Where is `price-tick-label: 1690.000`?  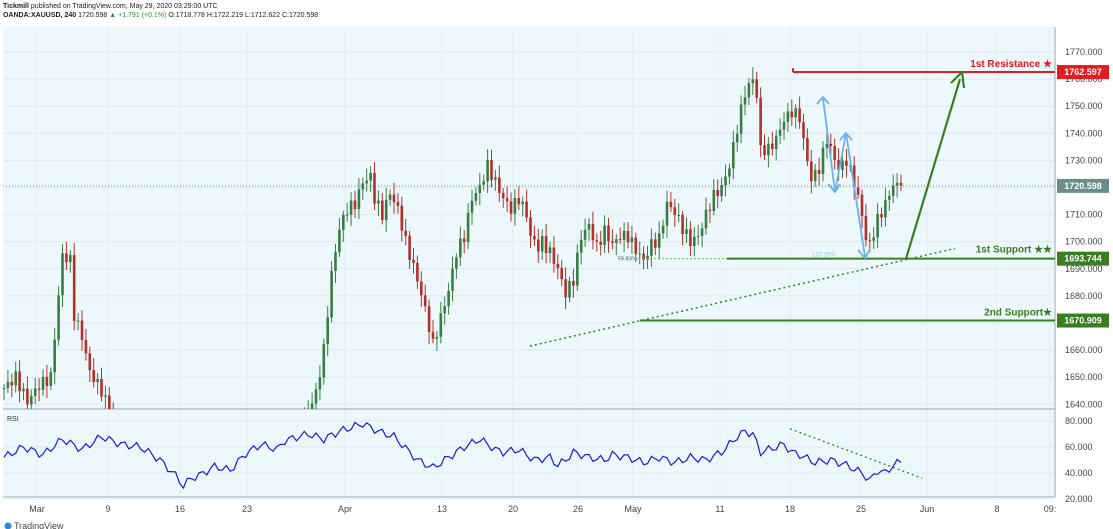 price-tick-label: 1690.000 is located at coordinates (1084, 269).